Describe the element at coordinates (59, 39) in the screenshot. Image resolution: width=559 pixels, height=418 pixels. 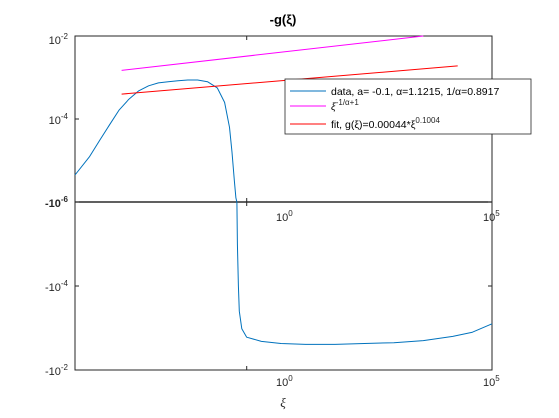
I see `y-tick-label-top-1e-2: 10⁻²` at that location.